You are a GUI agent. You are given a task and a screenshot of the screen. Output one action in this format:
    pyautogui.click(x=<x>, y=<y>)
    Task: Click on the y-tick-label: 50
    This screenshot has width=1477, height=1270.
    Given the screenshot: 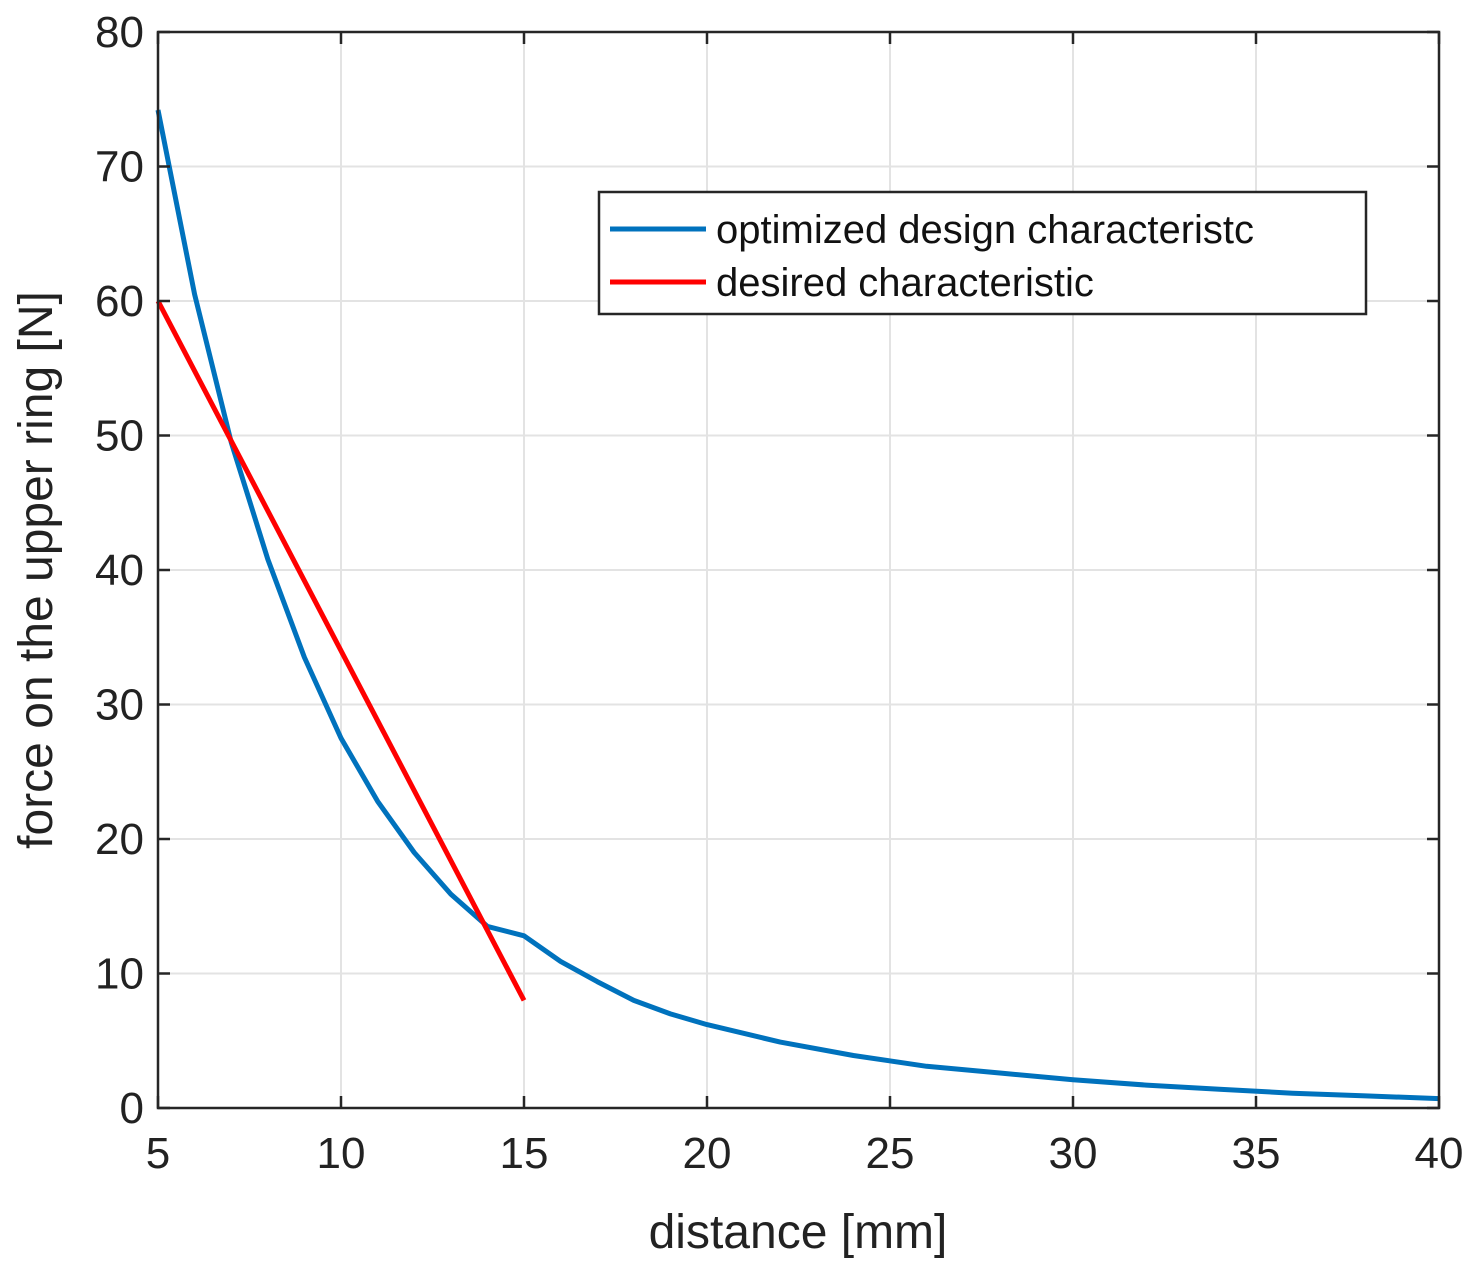 What is the action you would take?
    pyautogui.click(x=119, y=436)
    